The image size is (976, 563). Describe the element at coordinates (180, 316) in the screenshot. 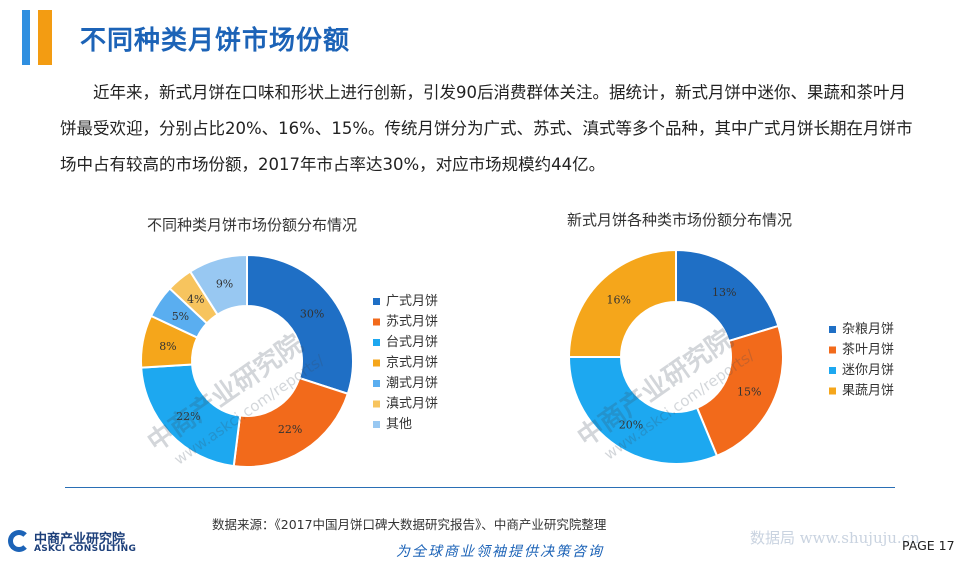

I see `chart1-label-4: 5%` at that location.